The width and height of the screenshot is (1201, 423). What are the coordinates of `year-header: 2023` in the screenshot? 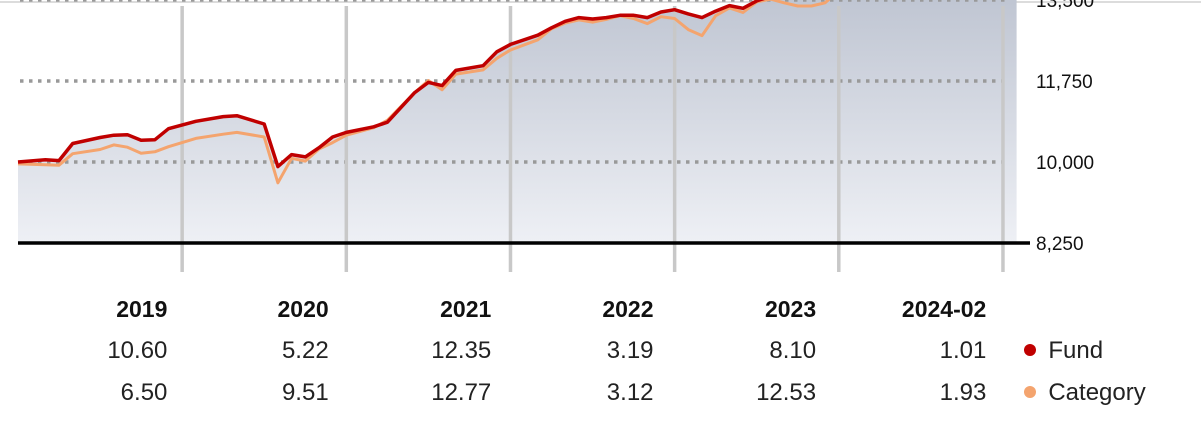 It's located at (790, 308).